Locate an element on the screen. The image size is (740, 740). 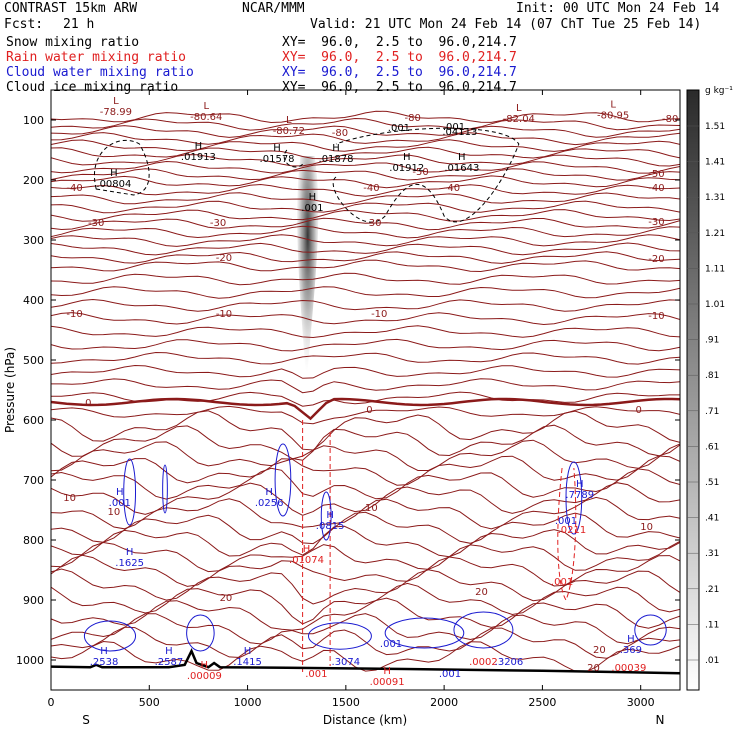
extremum-value: .01578 is located at coordinates (277, 159).